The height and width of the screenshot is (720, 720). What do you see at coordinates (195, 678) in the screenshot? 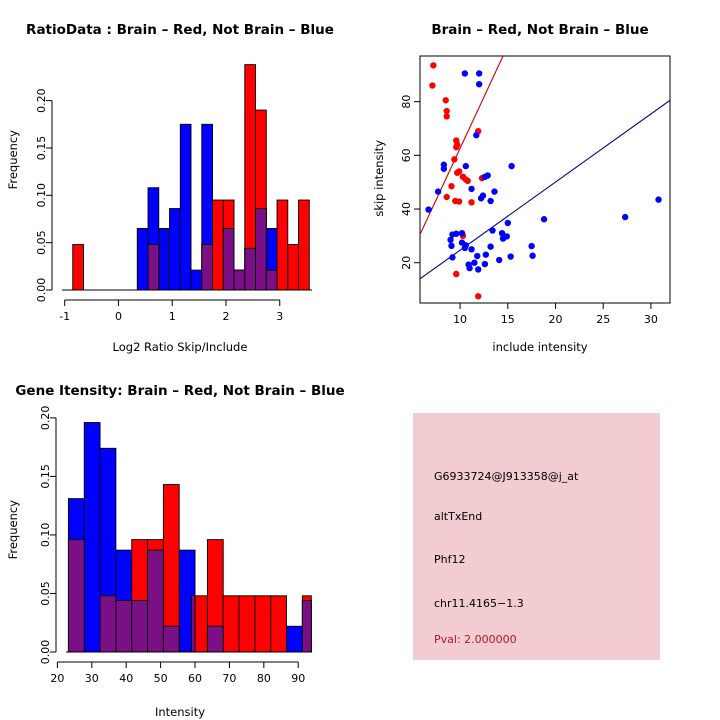
I see `x-tick-label: 60` at bounding box center [195, 678].